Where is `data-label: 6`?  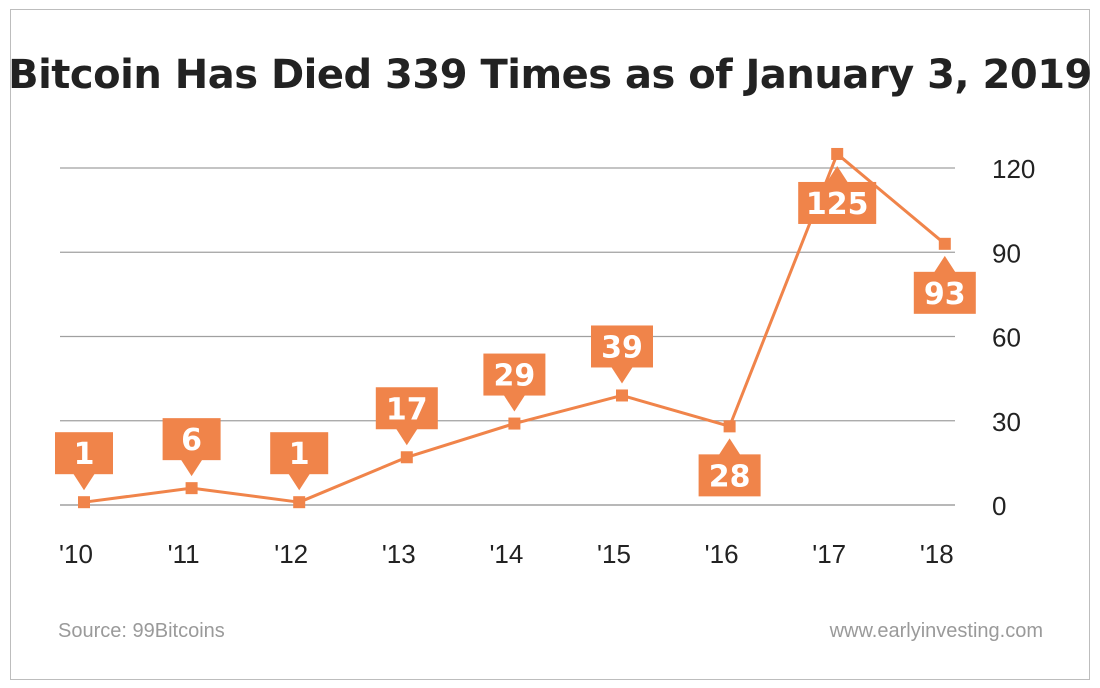 data-label: 6 is located at coordinates (191, 440).